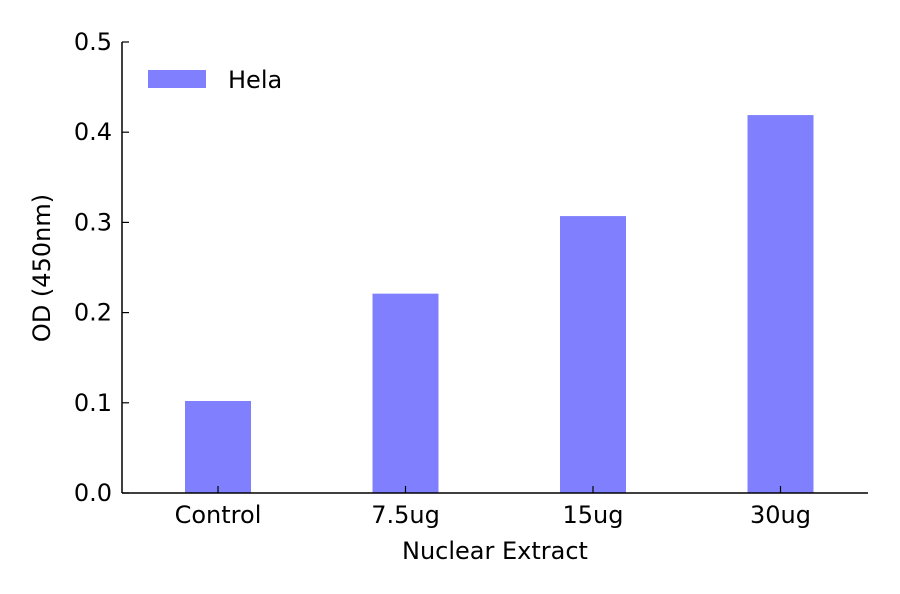  Describe the element at coordinates (93, 403) in the screenshot. I see `y-tick-label: 0.1` at that location.